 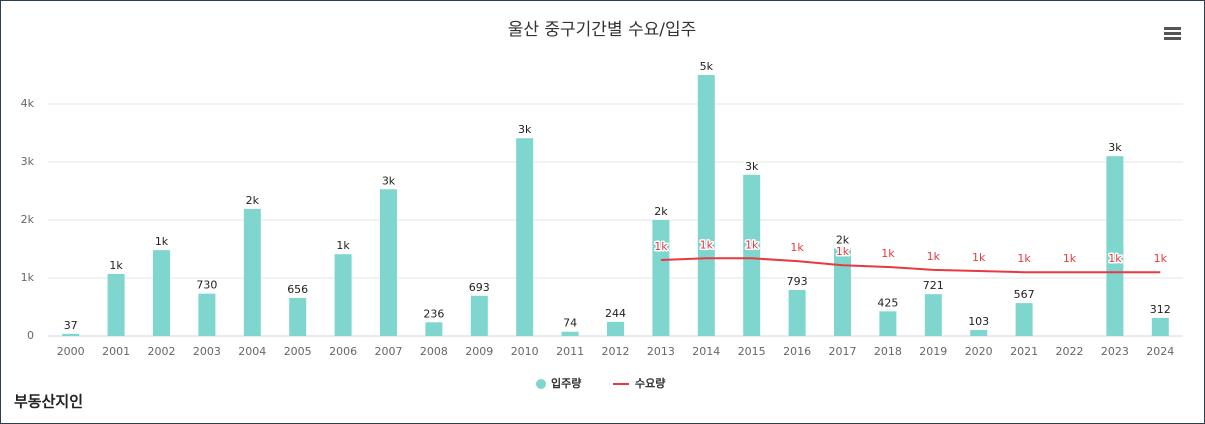 I want to click on legend-label: 수요량, so click(x=650, y=383).